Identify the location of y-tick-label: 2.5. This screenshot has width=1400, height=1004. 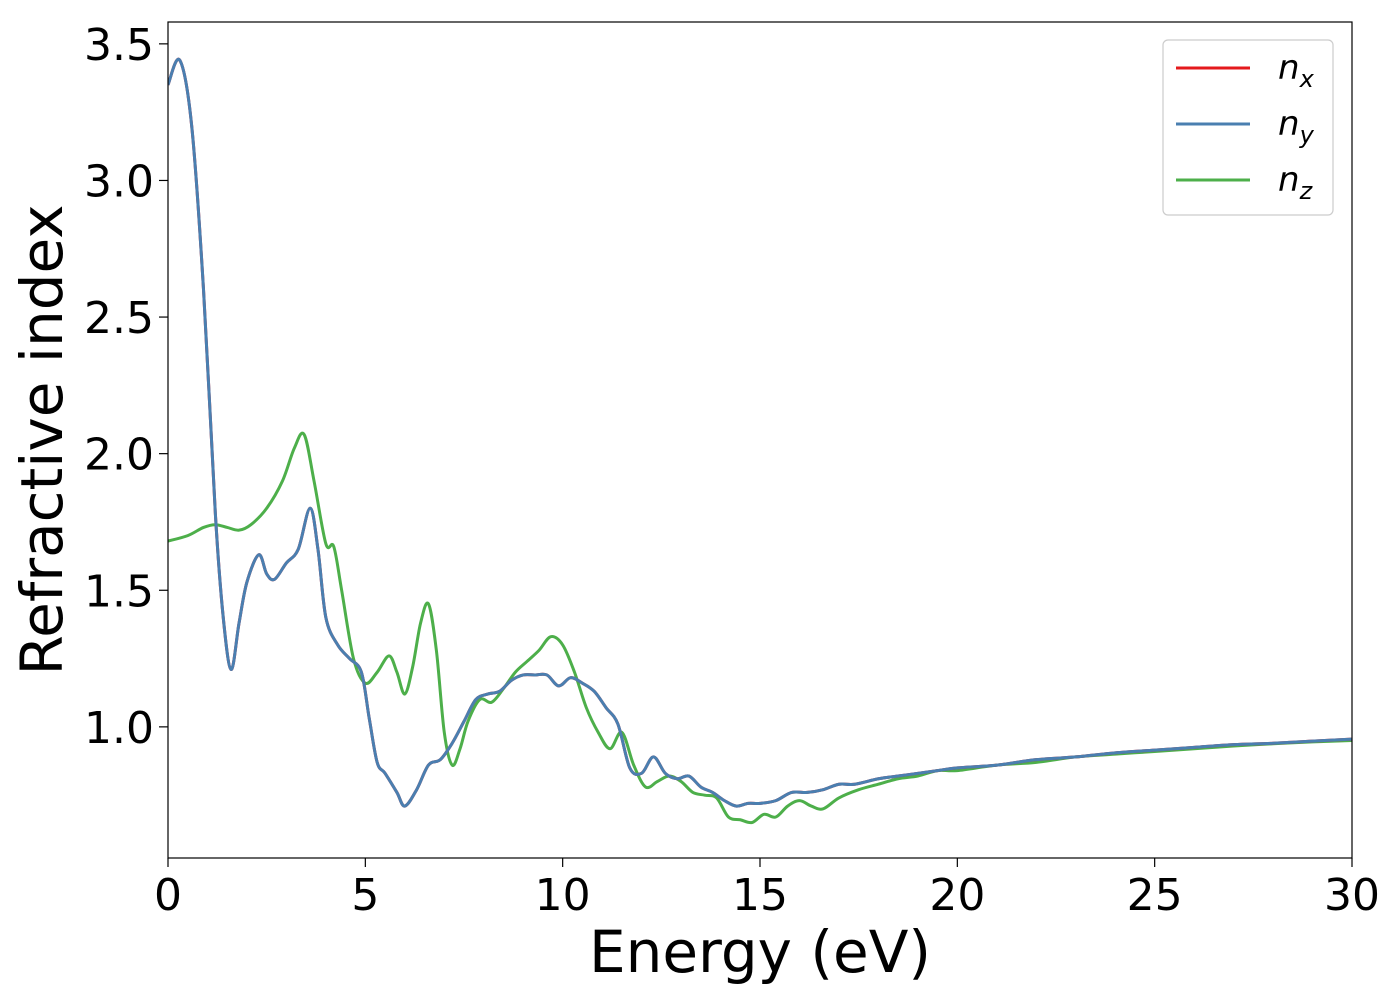
(119, 318).